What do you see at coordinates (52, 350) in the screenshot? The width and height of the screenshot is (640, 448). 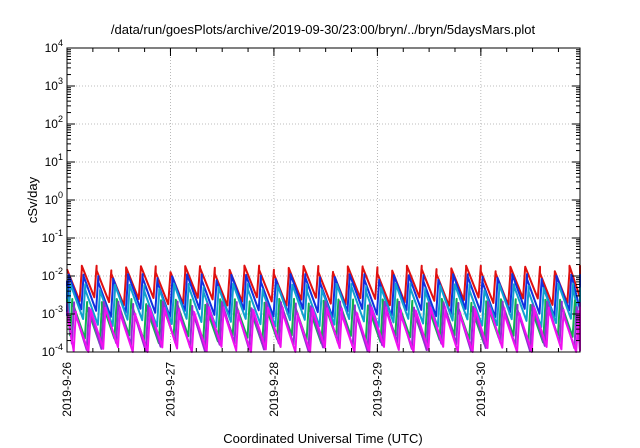 I see `y-tick-label: 10⁻⁴` at bounding box center [52, 350].